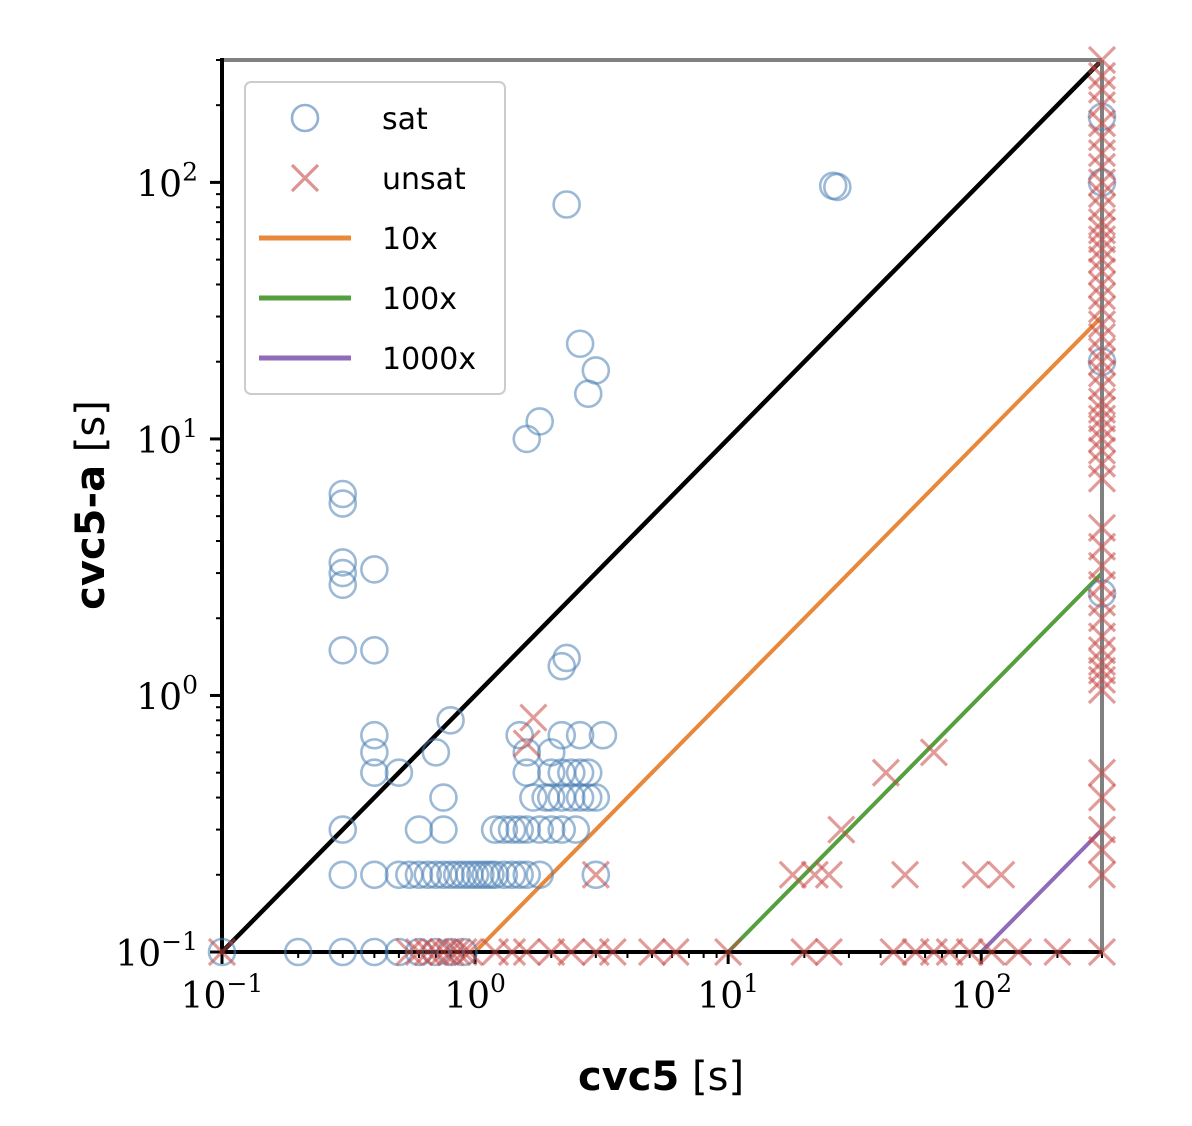 The image size is (1192, 1126). I want to click on y-axis-label-unit: [s], so click(91, 432).